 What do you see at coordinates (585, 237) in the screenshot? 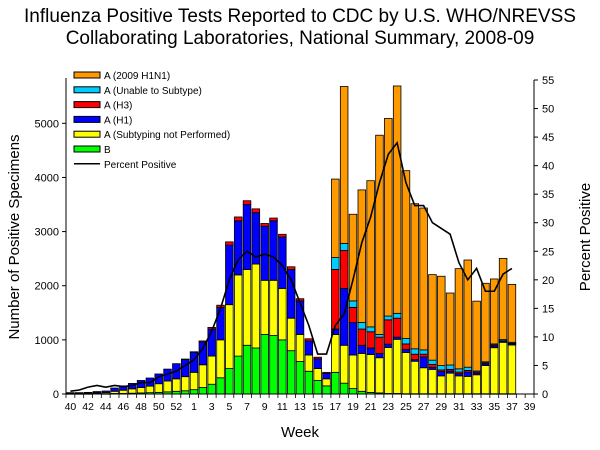
I see `y2-axis-label: Percent Positive` at bounding box center [585, 237].